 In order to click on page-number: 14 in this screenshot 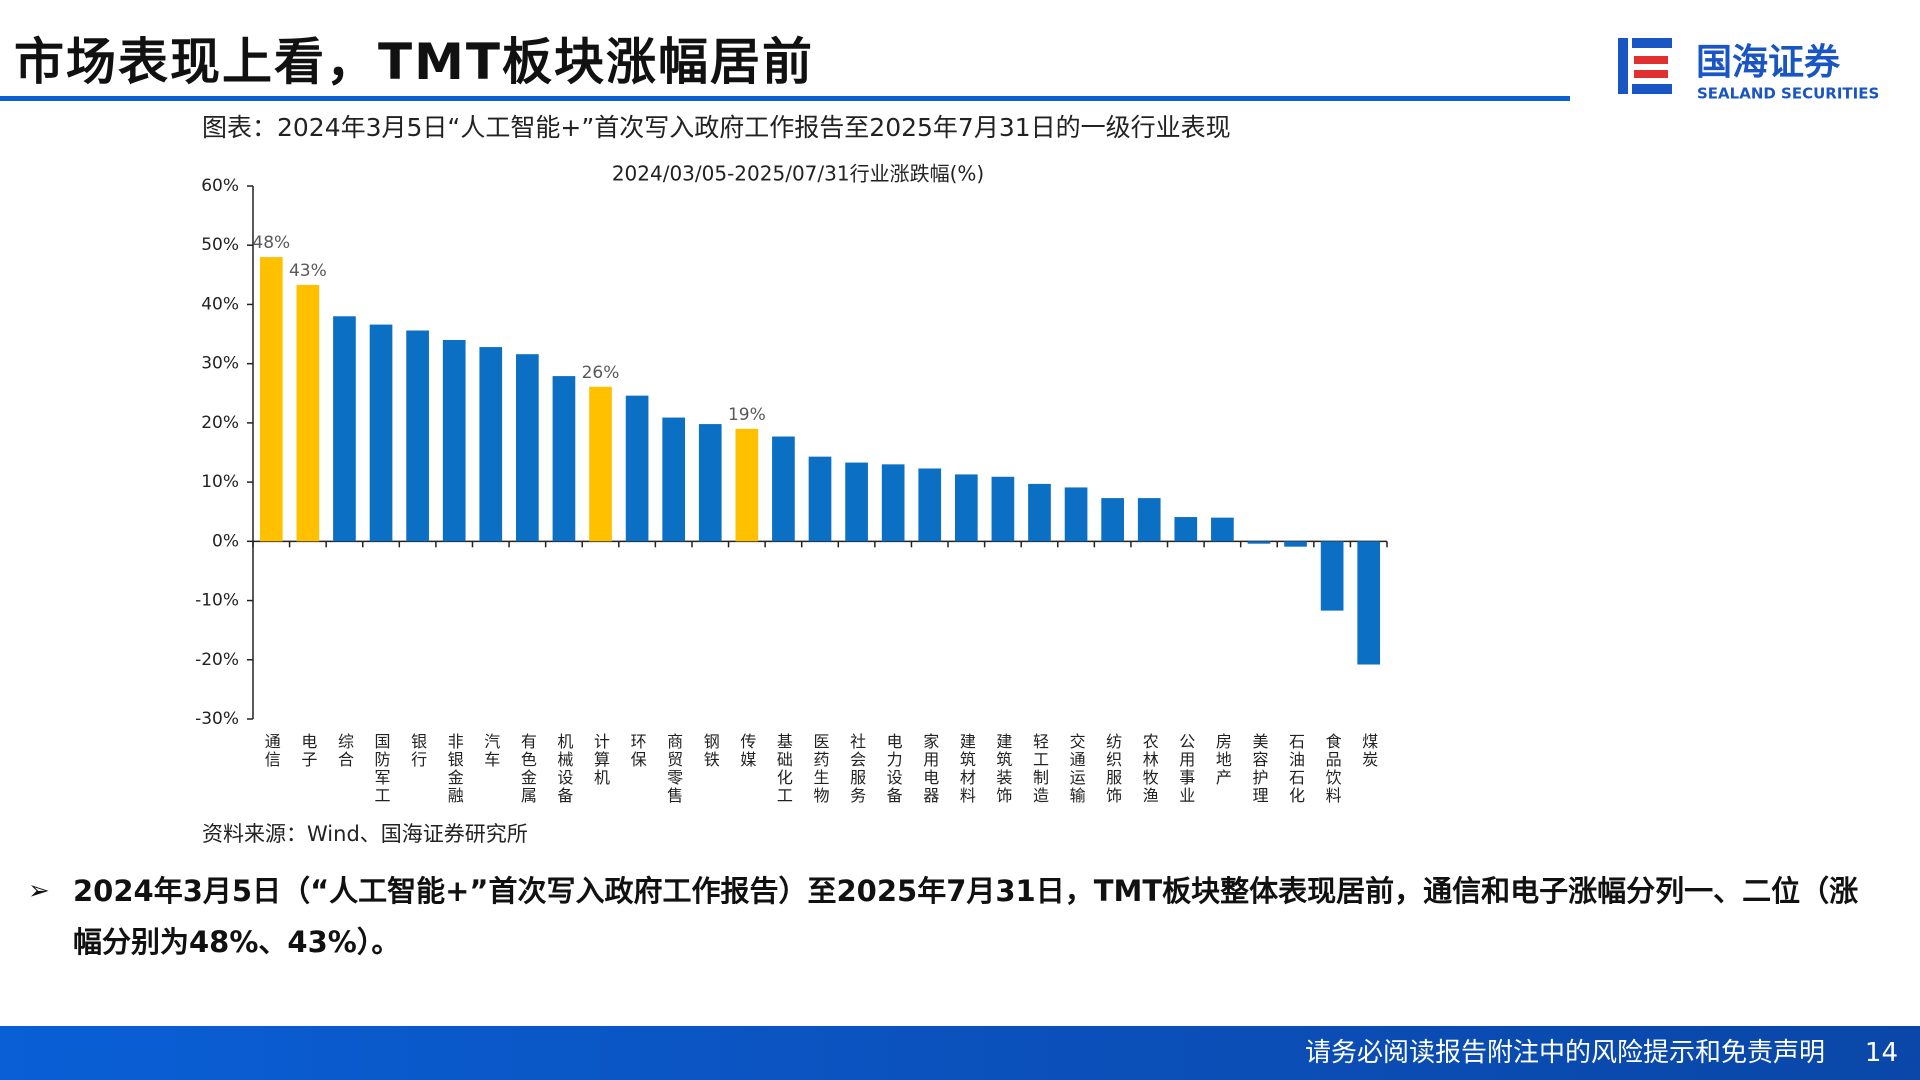, I will do `click(1881, 1053)`.